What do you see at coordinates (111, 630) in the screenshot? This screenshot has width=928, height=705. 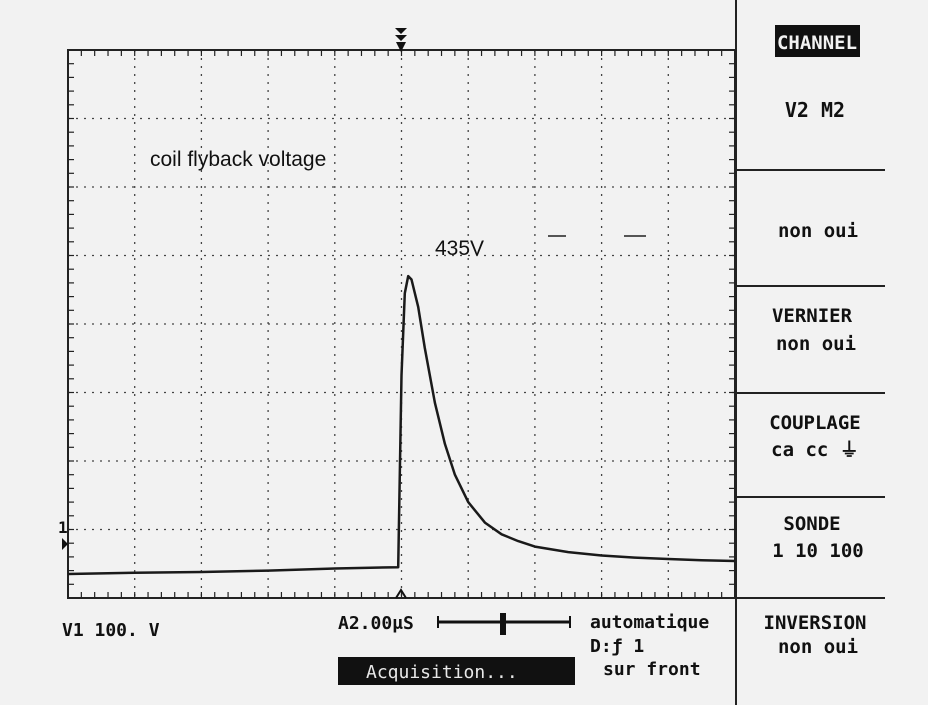 I see `channel-scale-readout: V1 100. V` at bounding box center [111, 630].